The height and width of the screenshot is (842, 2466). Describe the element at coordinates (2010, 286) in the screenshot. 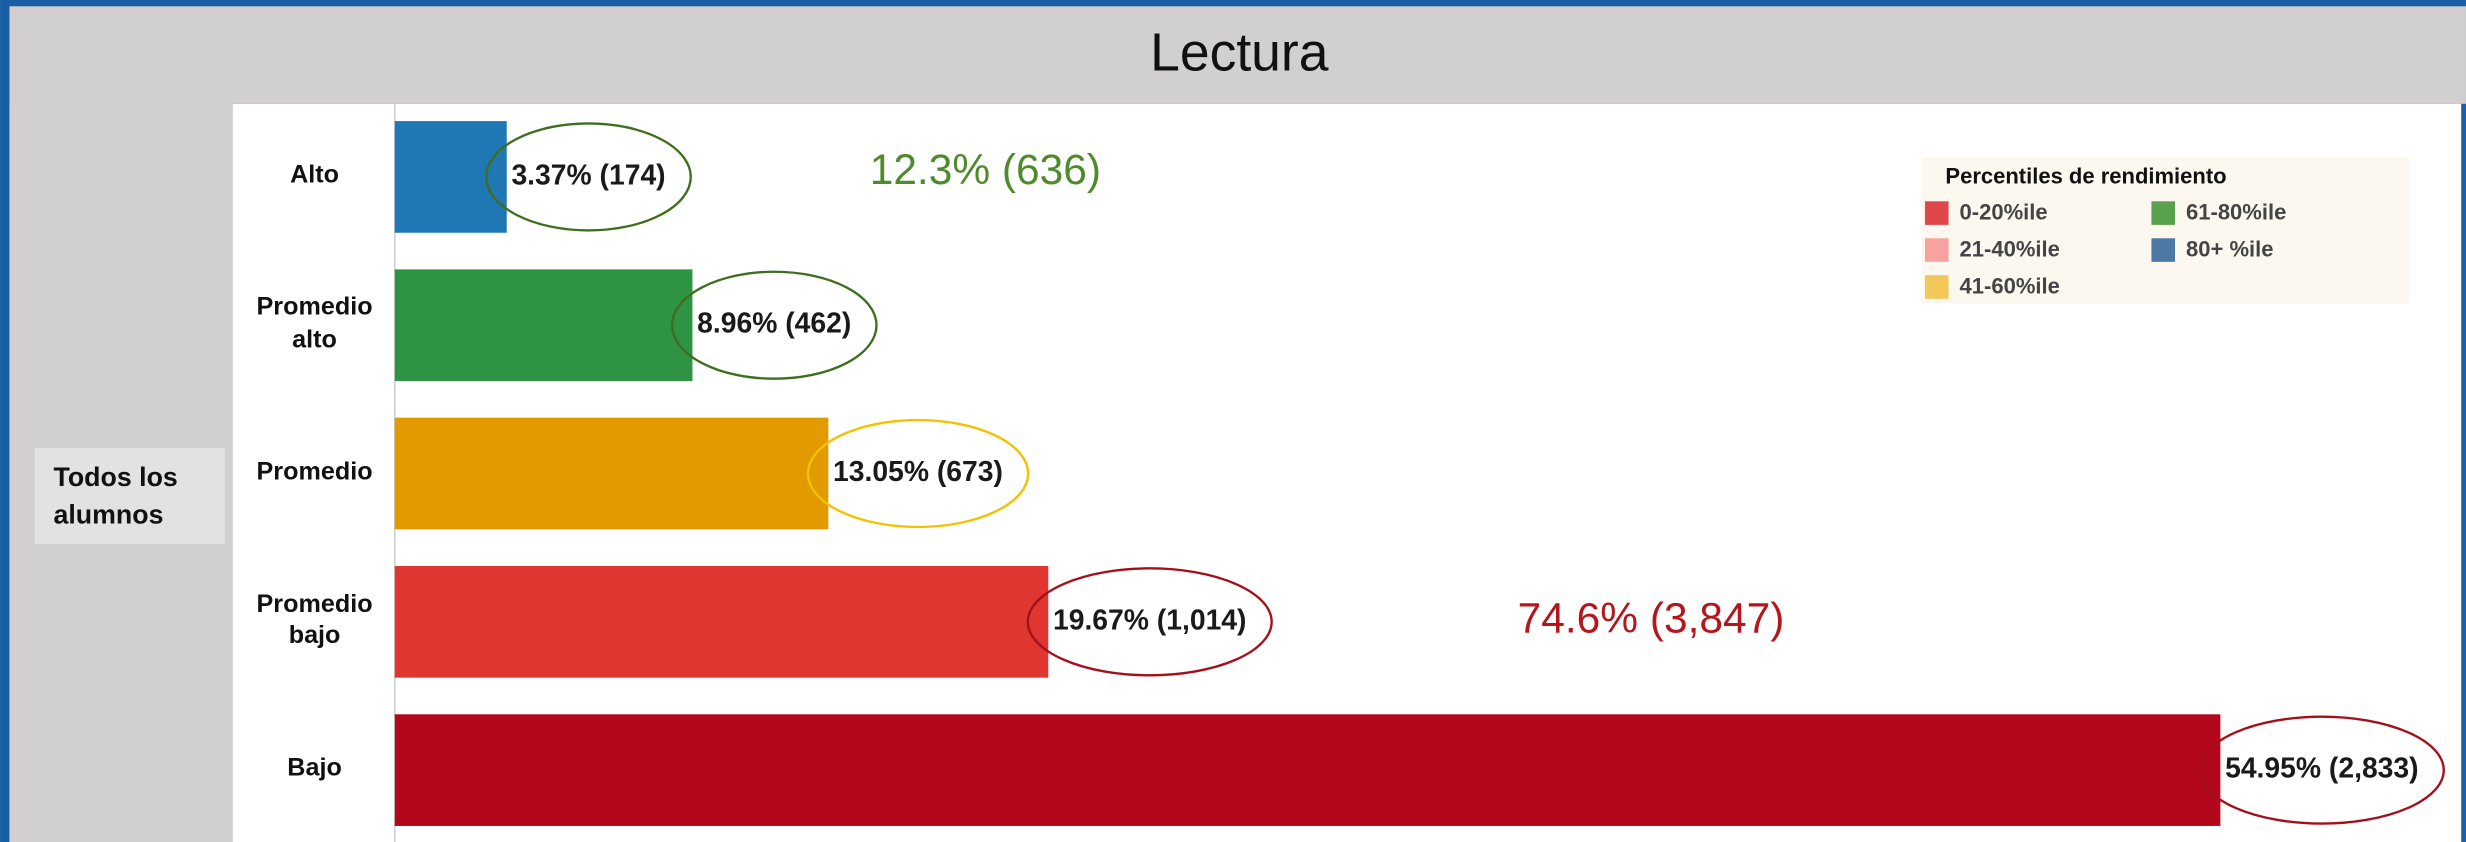

I see `legend-label: 41-60%ile` at that location.